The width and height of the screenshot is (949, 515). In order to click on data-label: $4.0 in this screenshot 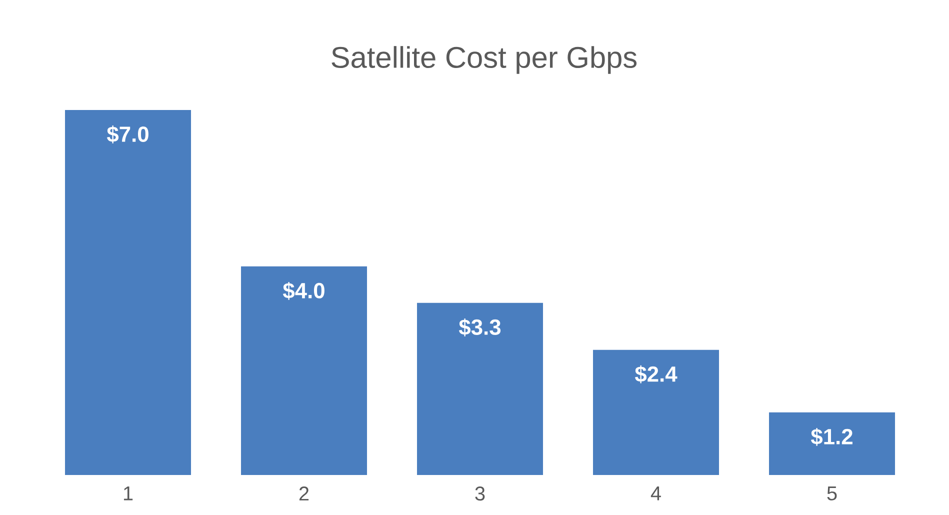, I will do `click(303, 291)`.